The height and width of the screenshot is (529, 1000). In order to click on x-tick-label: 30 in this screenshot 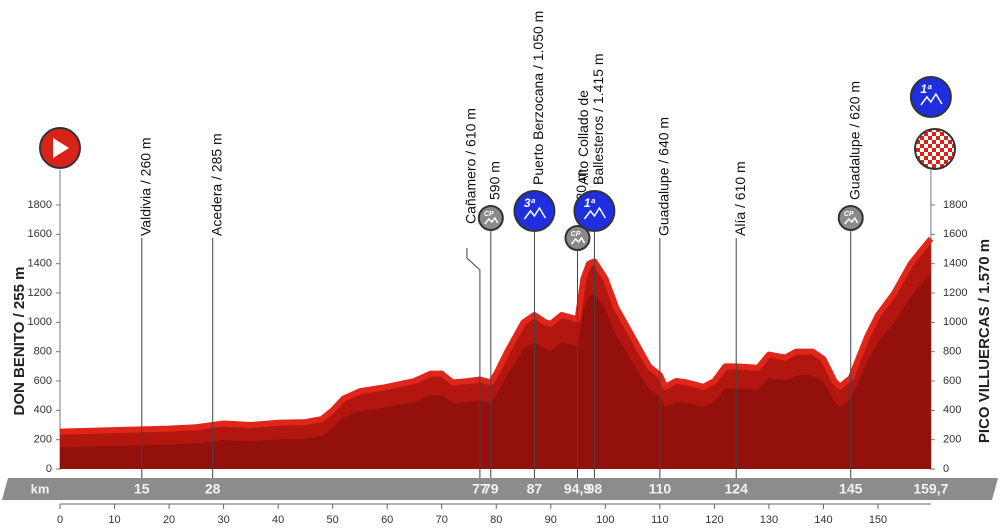, I will do `click(223, 520)`.